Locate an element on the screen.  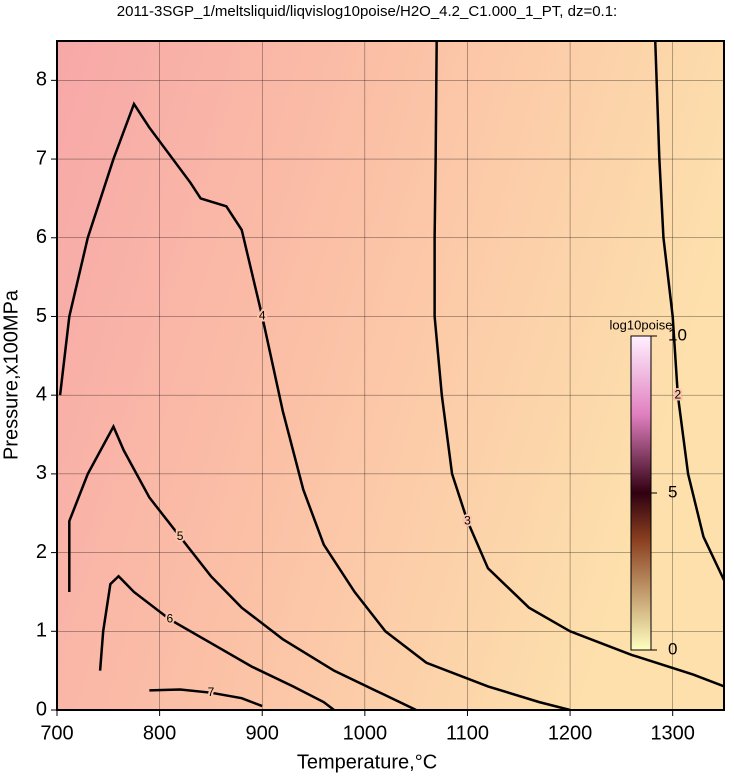
y-tick-label: 5 is located at coordinates (41, 316).